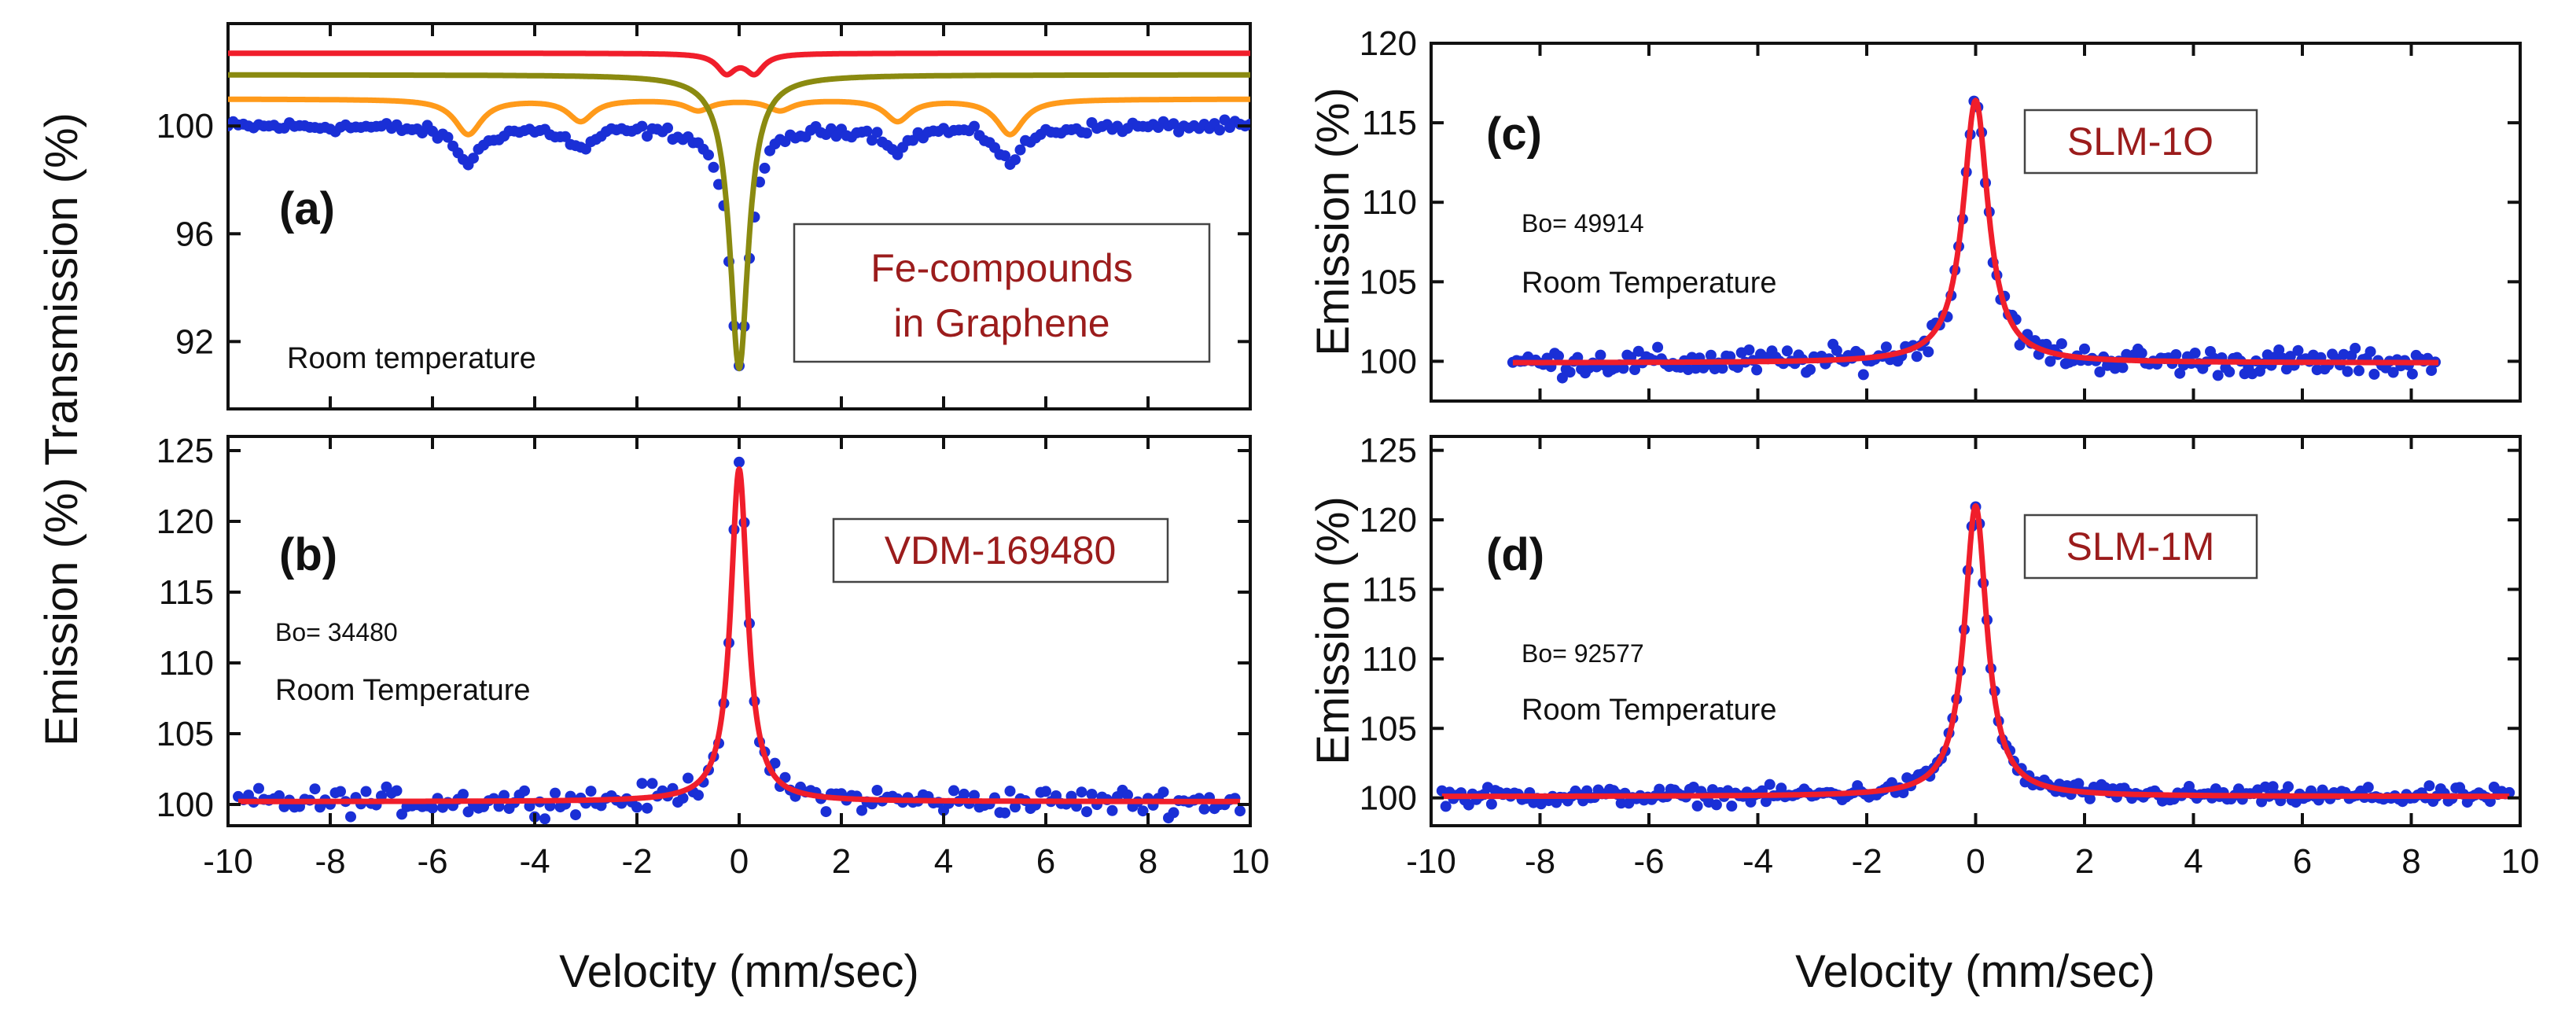 This screenshot has width=2576, height=1016. Describe the element at coordinates (228, 861) in the screenshot. I see `panel-b-x-tick-label: -10` at that location.